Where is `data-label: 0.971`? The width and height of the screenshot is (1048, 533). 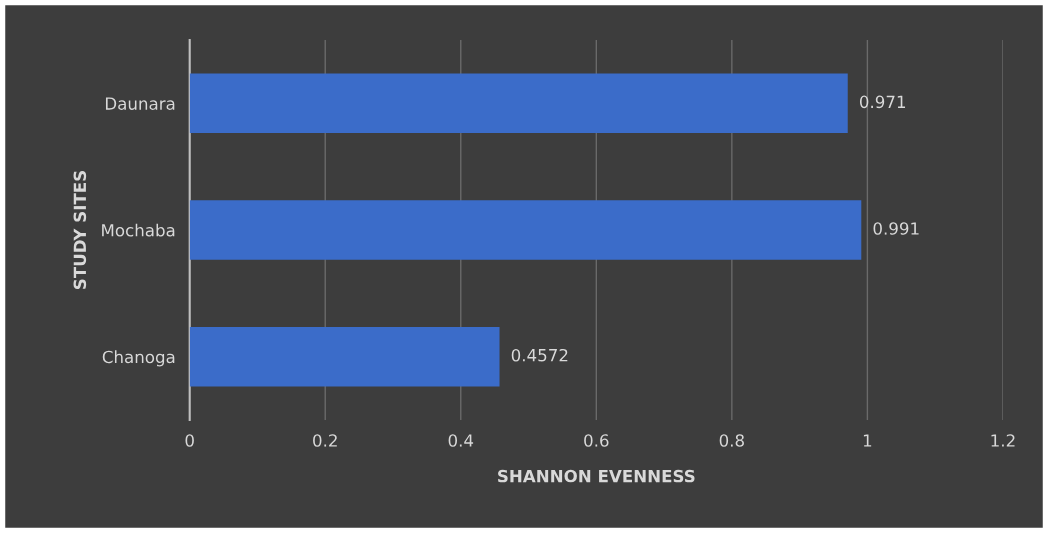
data-label: 0.971 is located at coordinates (882, 102).